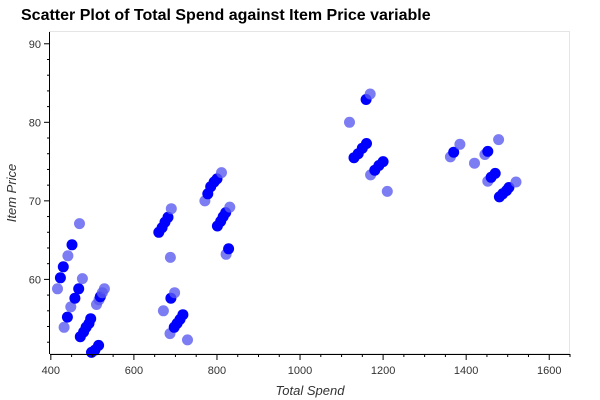 The height and width of the screenshot is (400, 600). Describe the element at coordinates (300, 371) in the screenshot. I see `x-tick-label: 1000` at that location.